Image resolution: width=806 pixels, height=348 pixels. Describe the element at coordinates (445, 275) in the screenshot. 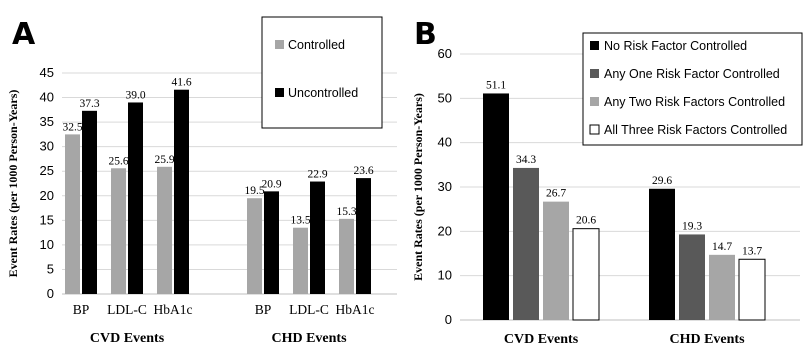

I see `panel-b-y-tick-label: 10` at that location.